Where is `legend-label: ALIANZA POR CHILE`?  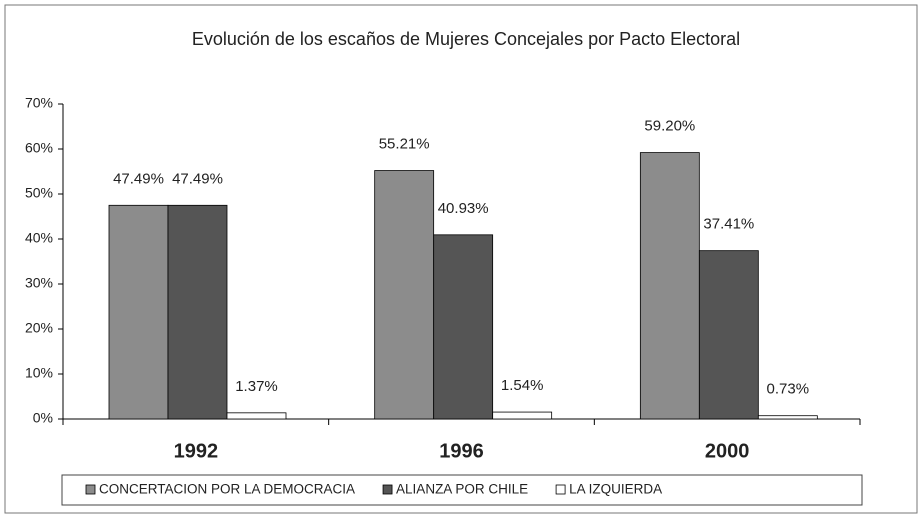 legend-label: ALIANZA POR CHILE is located at coordinates (462, 489).